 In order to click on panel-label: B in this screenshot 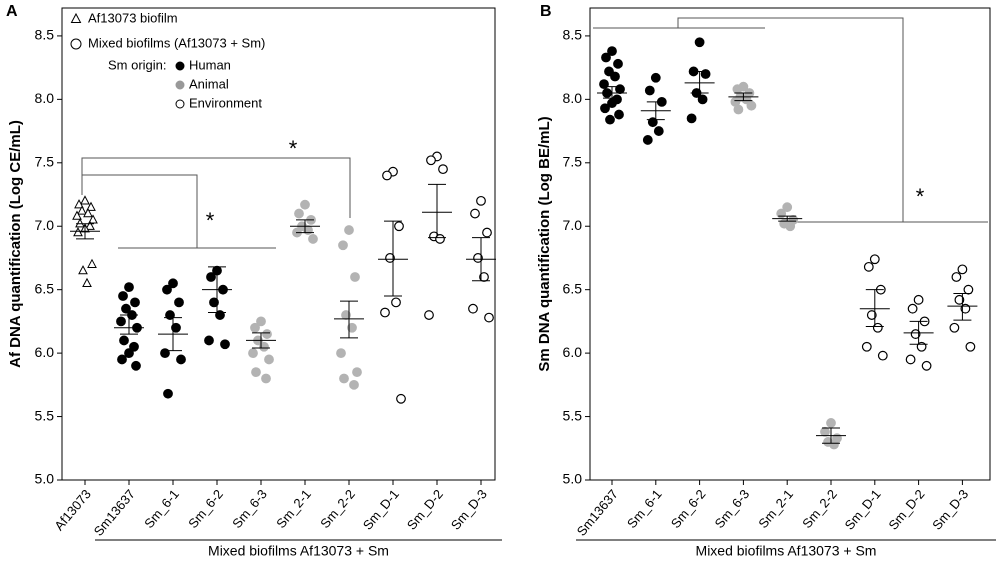, I will do `click(546, 11)`.